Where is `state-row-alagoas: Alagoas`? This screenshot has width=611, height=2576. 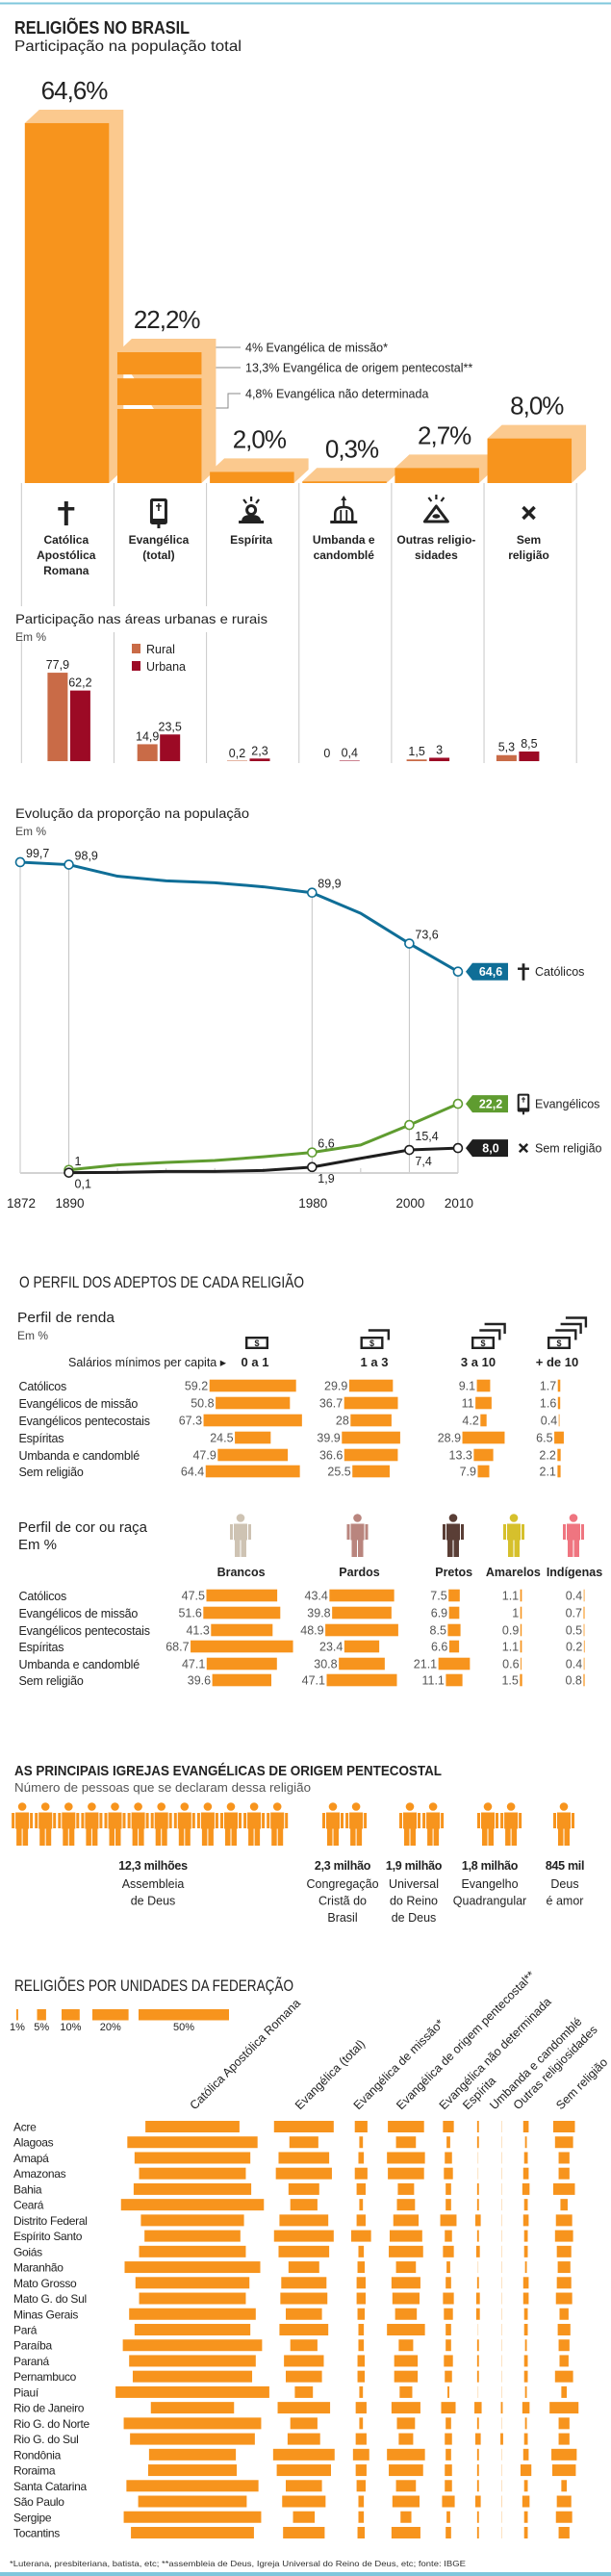 state-row-alagoas: Alagoas is located at coordinates (293, 2143).